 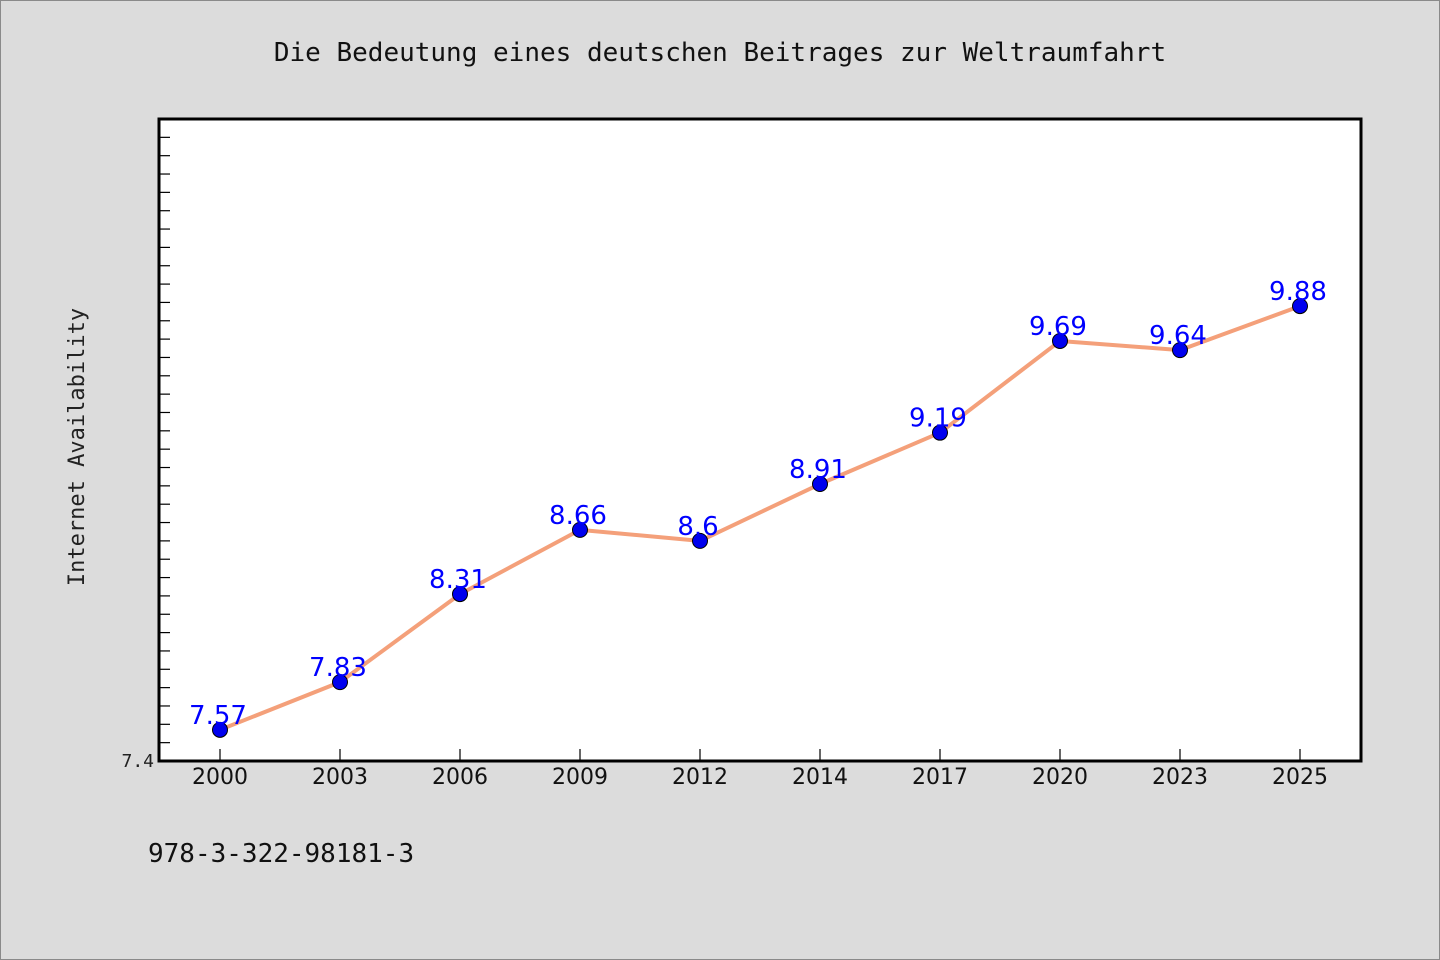 What do you see at coordinates (697, 527) in the screenshot?
I see `data-label: 8.6` at bounding box center [697, 527].